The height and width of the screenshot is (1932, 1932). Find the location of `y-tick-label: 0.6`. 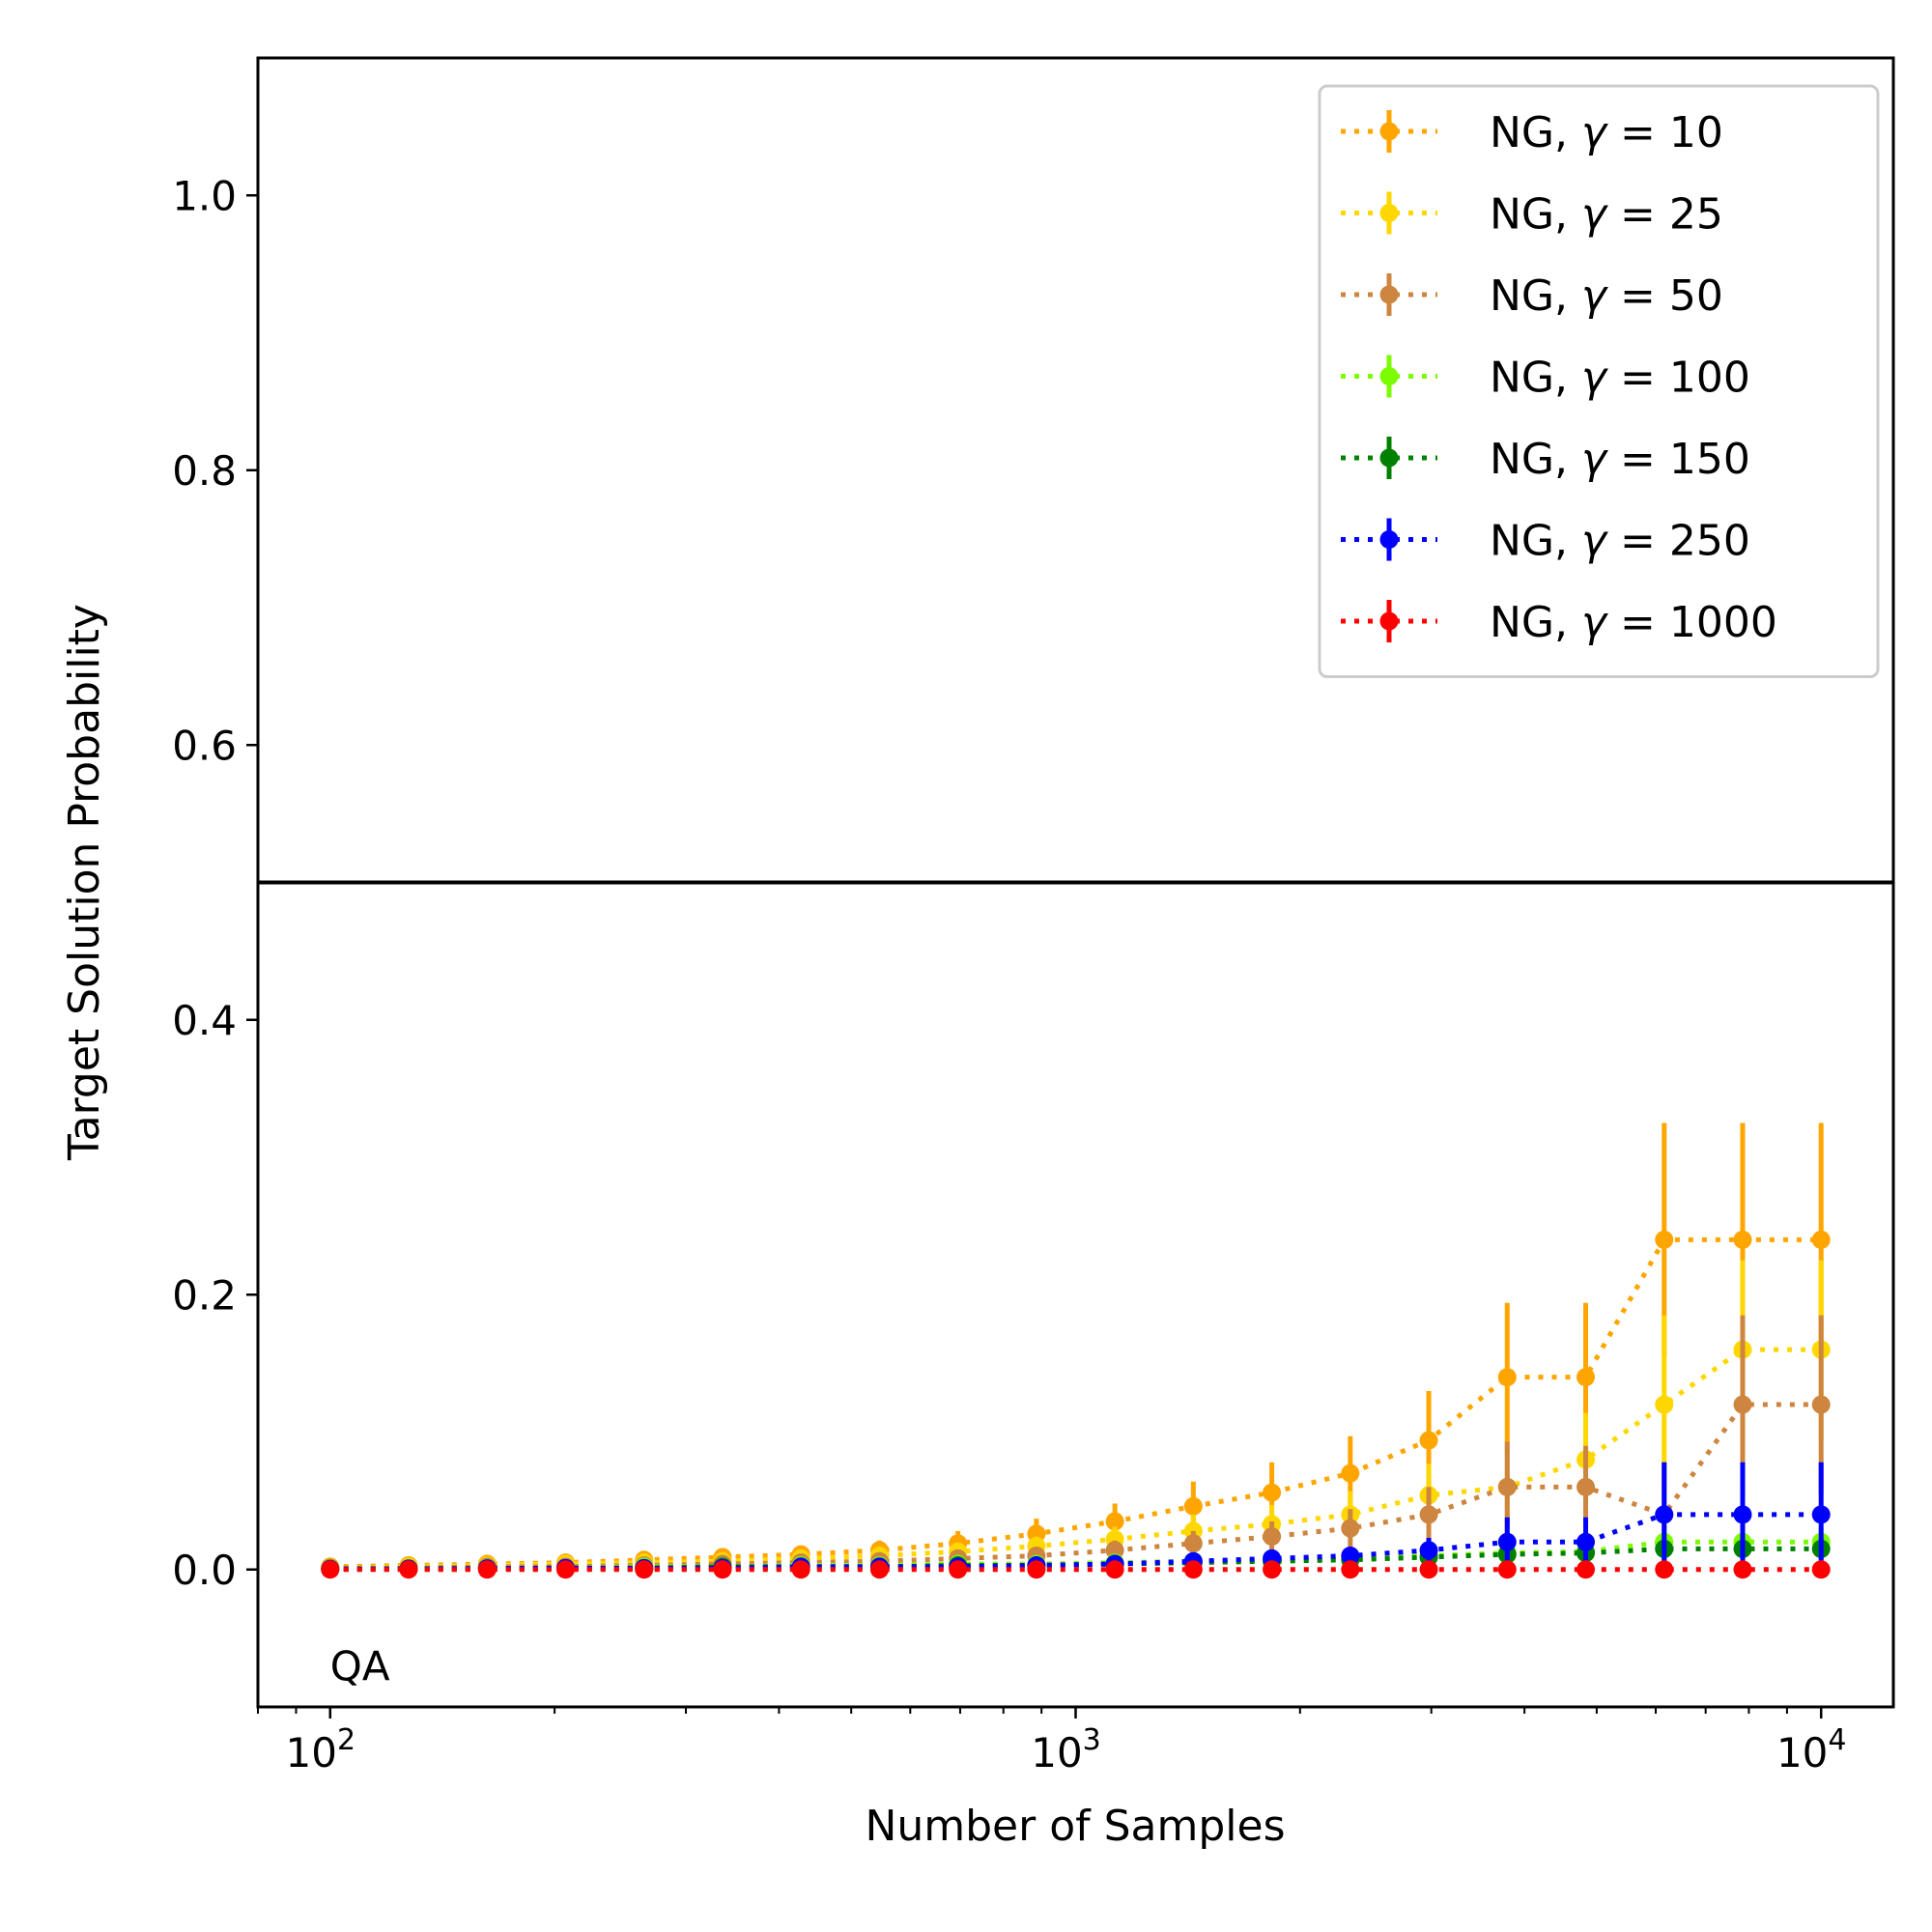

y-tick-label: 0.6 is located at coordinates (204, 745).